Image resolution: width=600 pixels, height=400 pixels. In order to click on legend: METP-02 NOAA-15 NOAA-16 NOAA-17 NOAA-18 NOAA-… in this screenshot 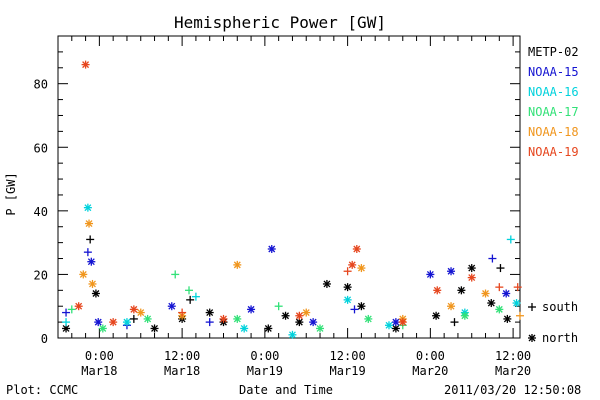, I will do `click(553, 102)`.